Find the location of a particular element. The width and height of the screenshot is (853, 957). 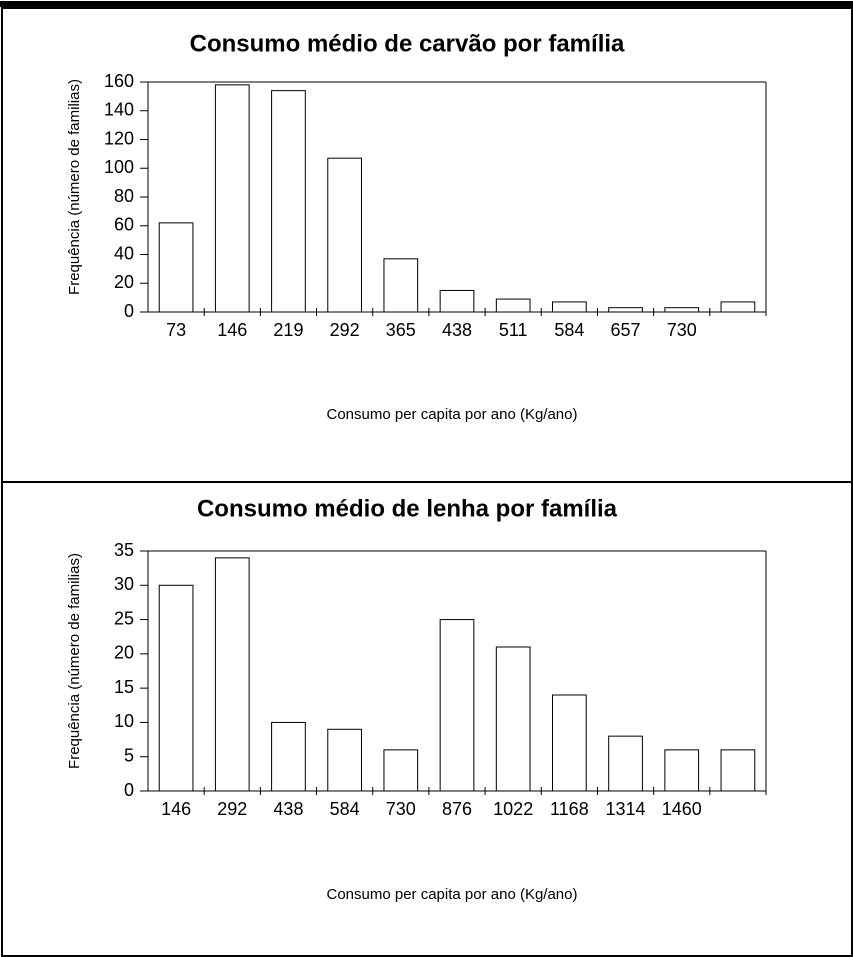

y-tick-label: 35 is located at coordinates (124, 550).